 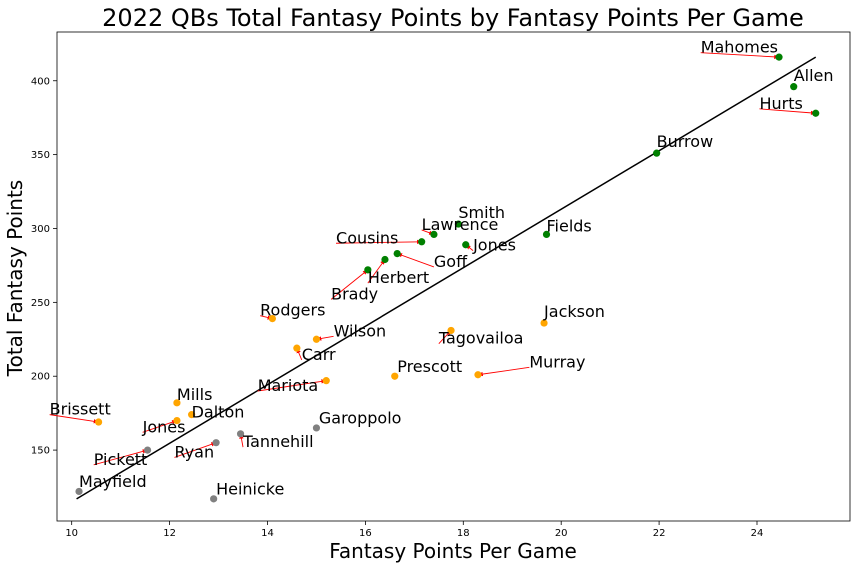 What do you see at coordinates (250, 488) in the screenshot?
I see `point-label: Heinicke` at bounding box center [250, 488].